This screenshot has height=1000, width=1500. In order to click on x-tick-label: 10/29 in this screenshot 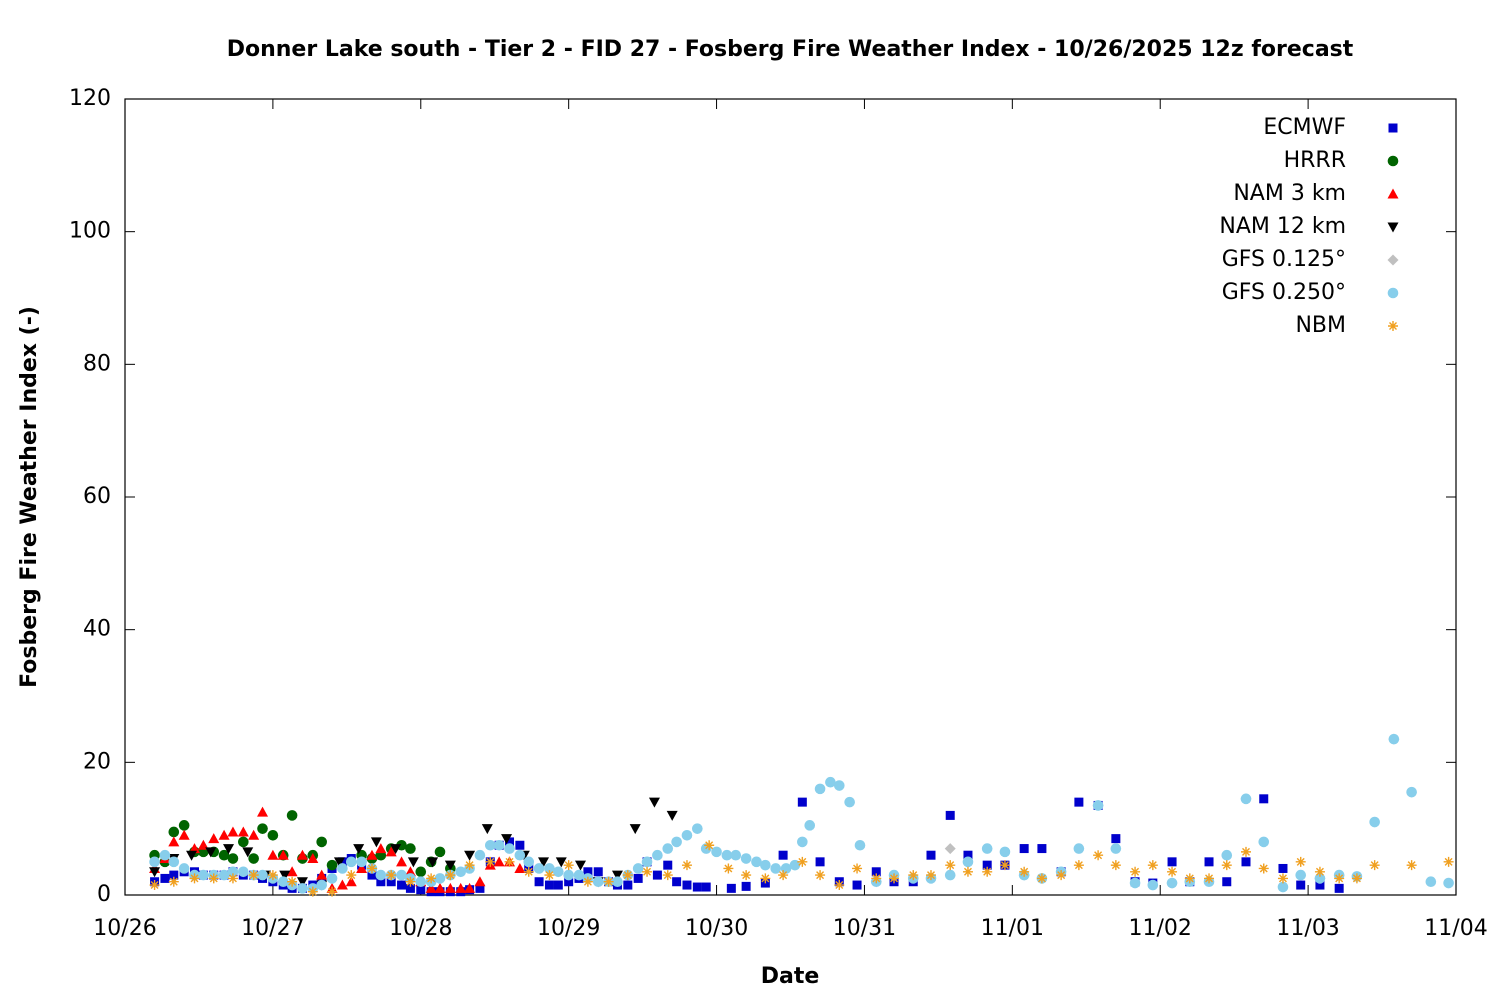, I will do `click(568, 928)`.